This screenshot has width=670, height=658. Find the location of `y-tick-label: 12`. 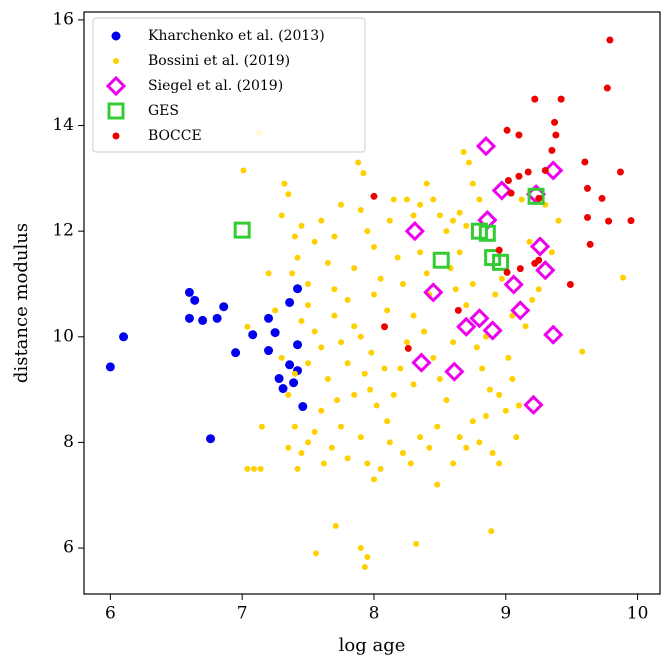

y-tick-label: 12 is located at coordinates (63, 231).